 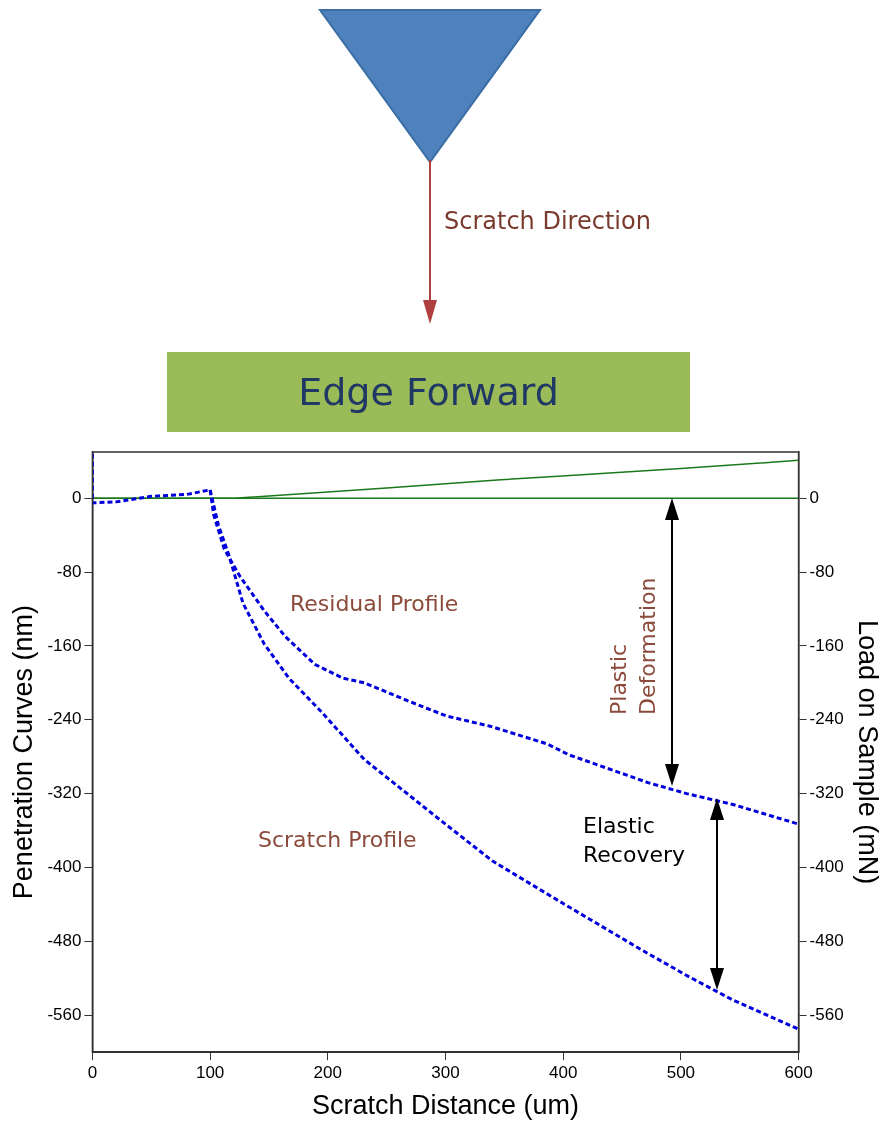 I want to click on annotation: Scratch Profile, so click(x=338, y=840).